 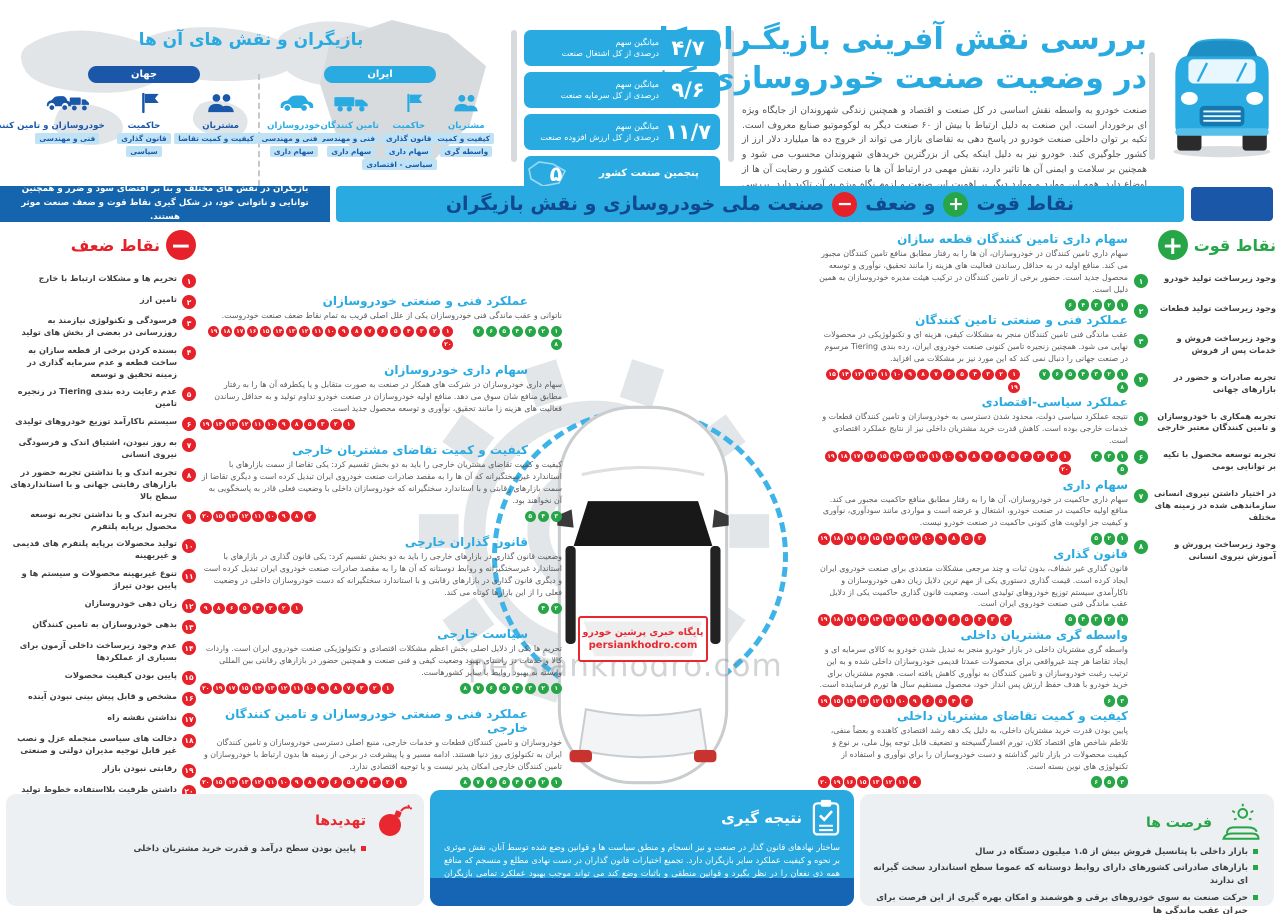 What do you see at coordinates (144, 126) in the screenshot?
I see `player-name: حاکمیت` at bounding box center [144, 126].